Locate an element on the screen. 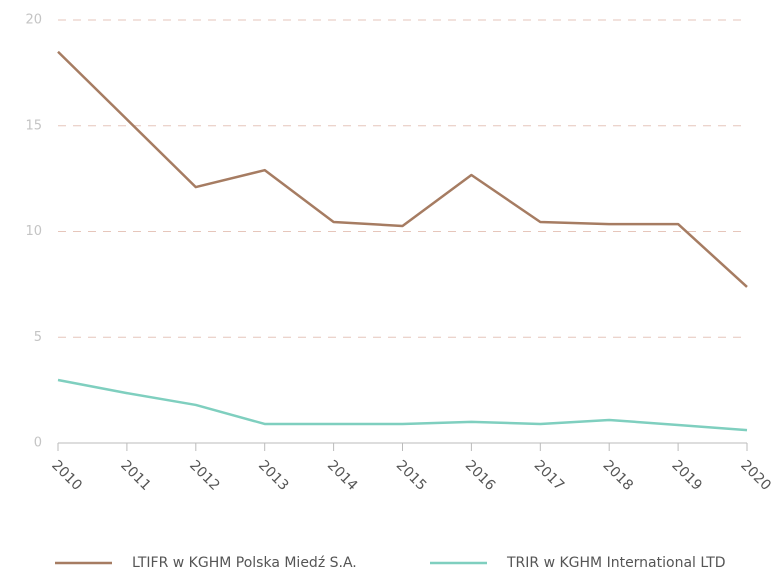 The image size is (779, 574). x-tick-label: 2018 is located at coordinates (618, 475).